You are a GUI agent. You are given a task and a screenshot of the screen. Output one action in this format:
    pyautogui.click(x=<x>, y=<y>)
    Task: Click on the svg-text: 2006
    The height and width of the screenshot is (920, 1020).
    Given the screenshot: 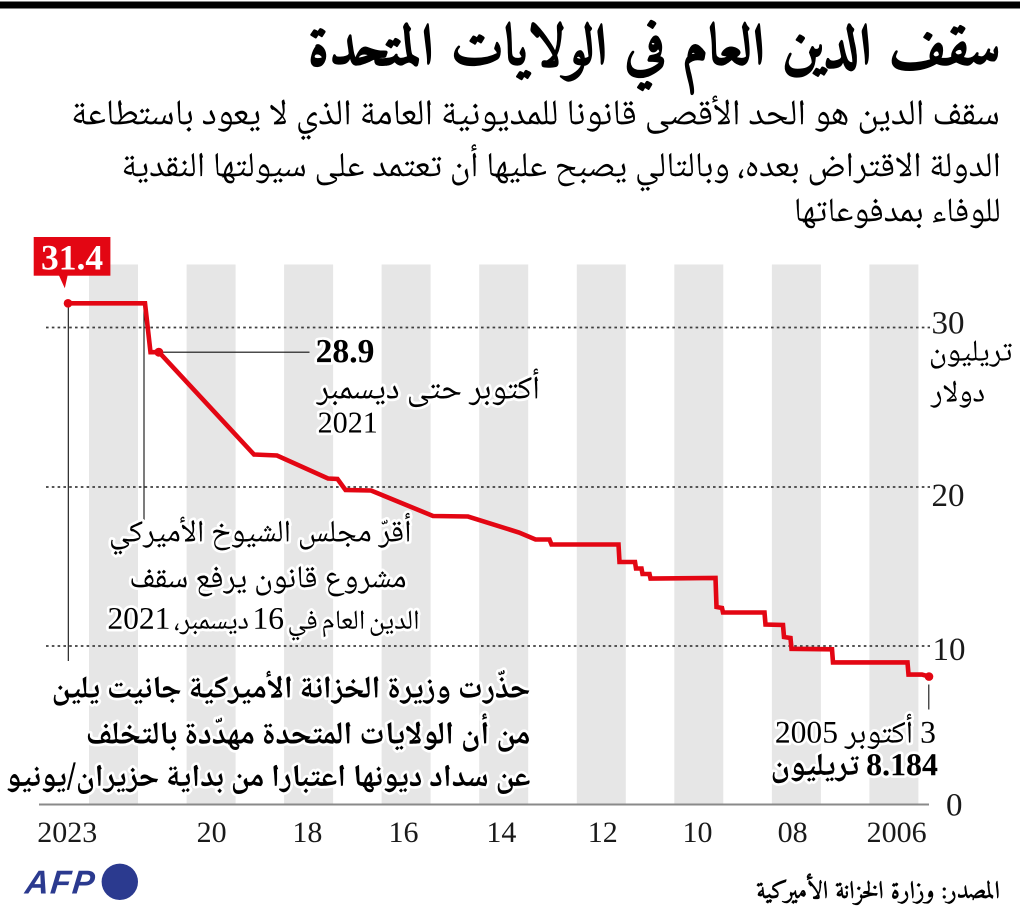 What is the action you would take?
    pyautogui.click(x=897, y=832)
    